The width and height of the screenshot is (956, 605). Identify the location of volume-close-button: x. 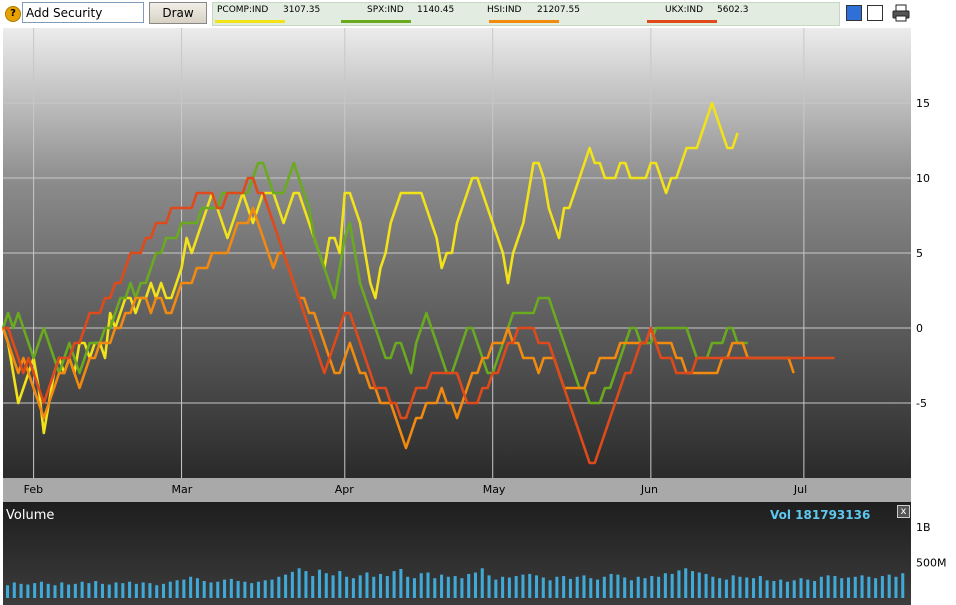
(903, 511).